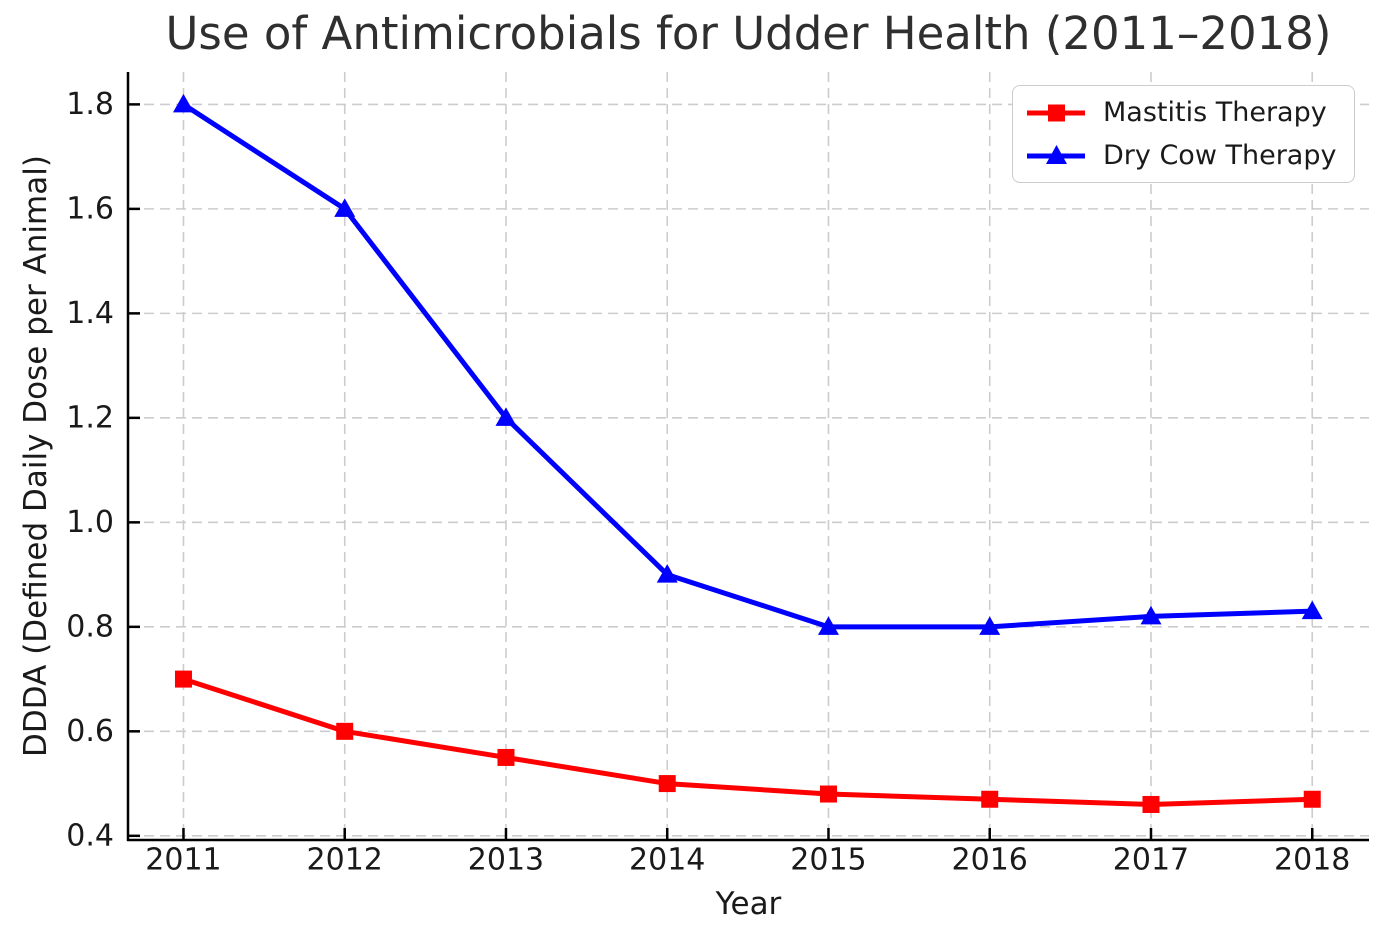 The height and width of the screenshot is (947, 1387). Describe the element at coordinates (747, 741) in the screenshot. I see `series-line-mastitis-therapy` at that location.